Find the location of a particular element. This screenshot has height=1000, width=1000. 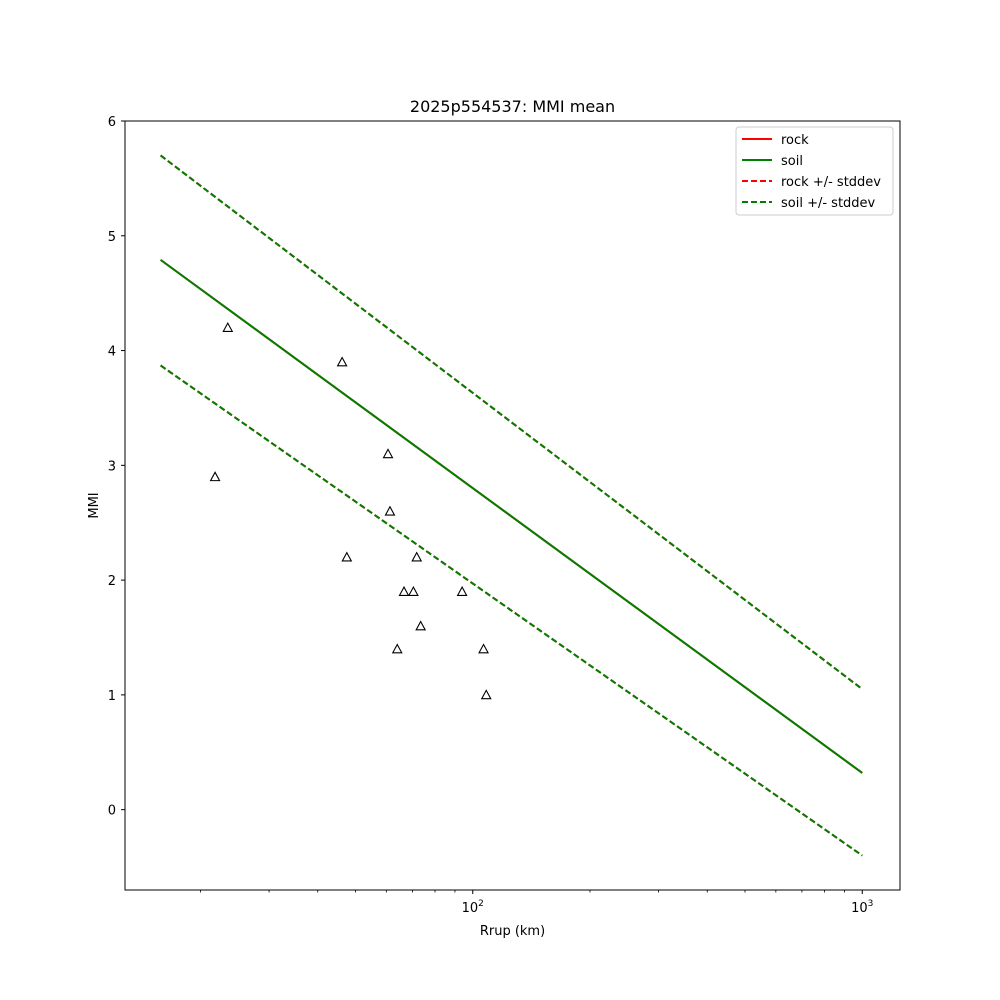

x-tick-exponent: 3 is located at coordinates (871, 904).